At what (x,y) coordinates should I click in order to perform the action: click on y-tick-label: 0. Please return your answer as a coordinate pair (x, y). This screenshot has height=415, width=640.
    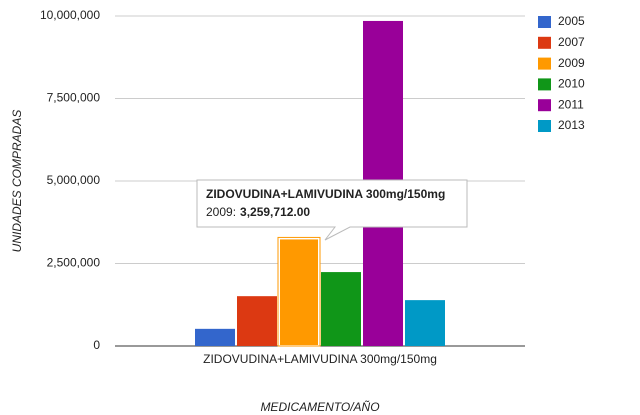
    Looking at the image, I should click on (96, 345).